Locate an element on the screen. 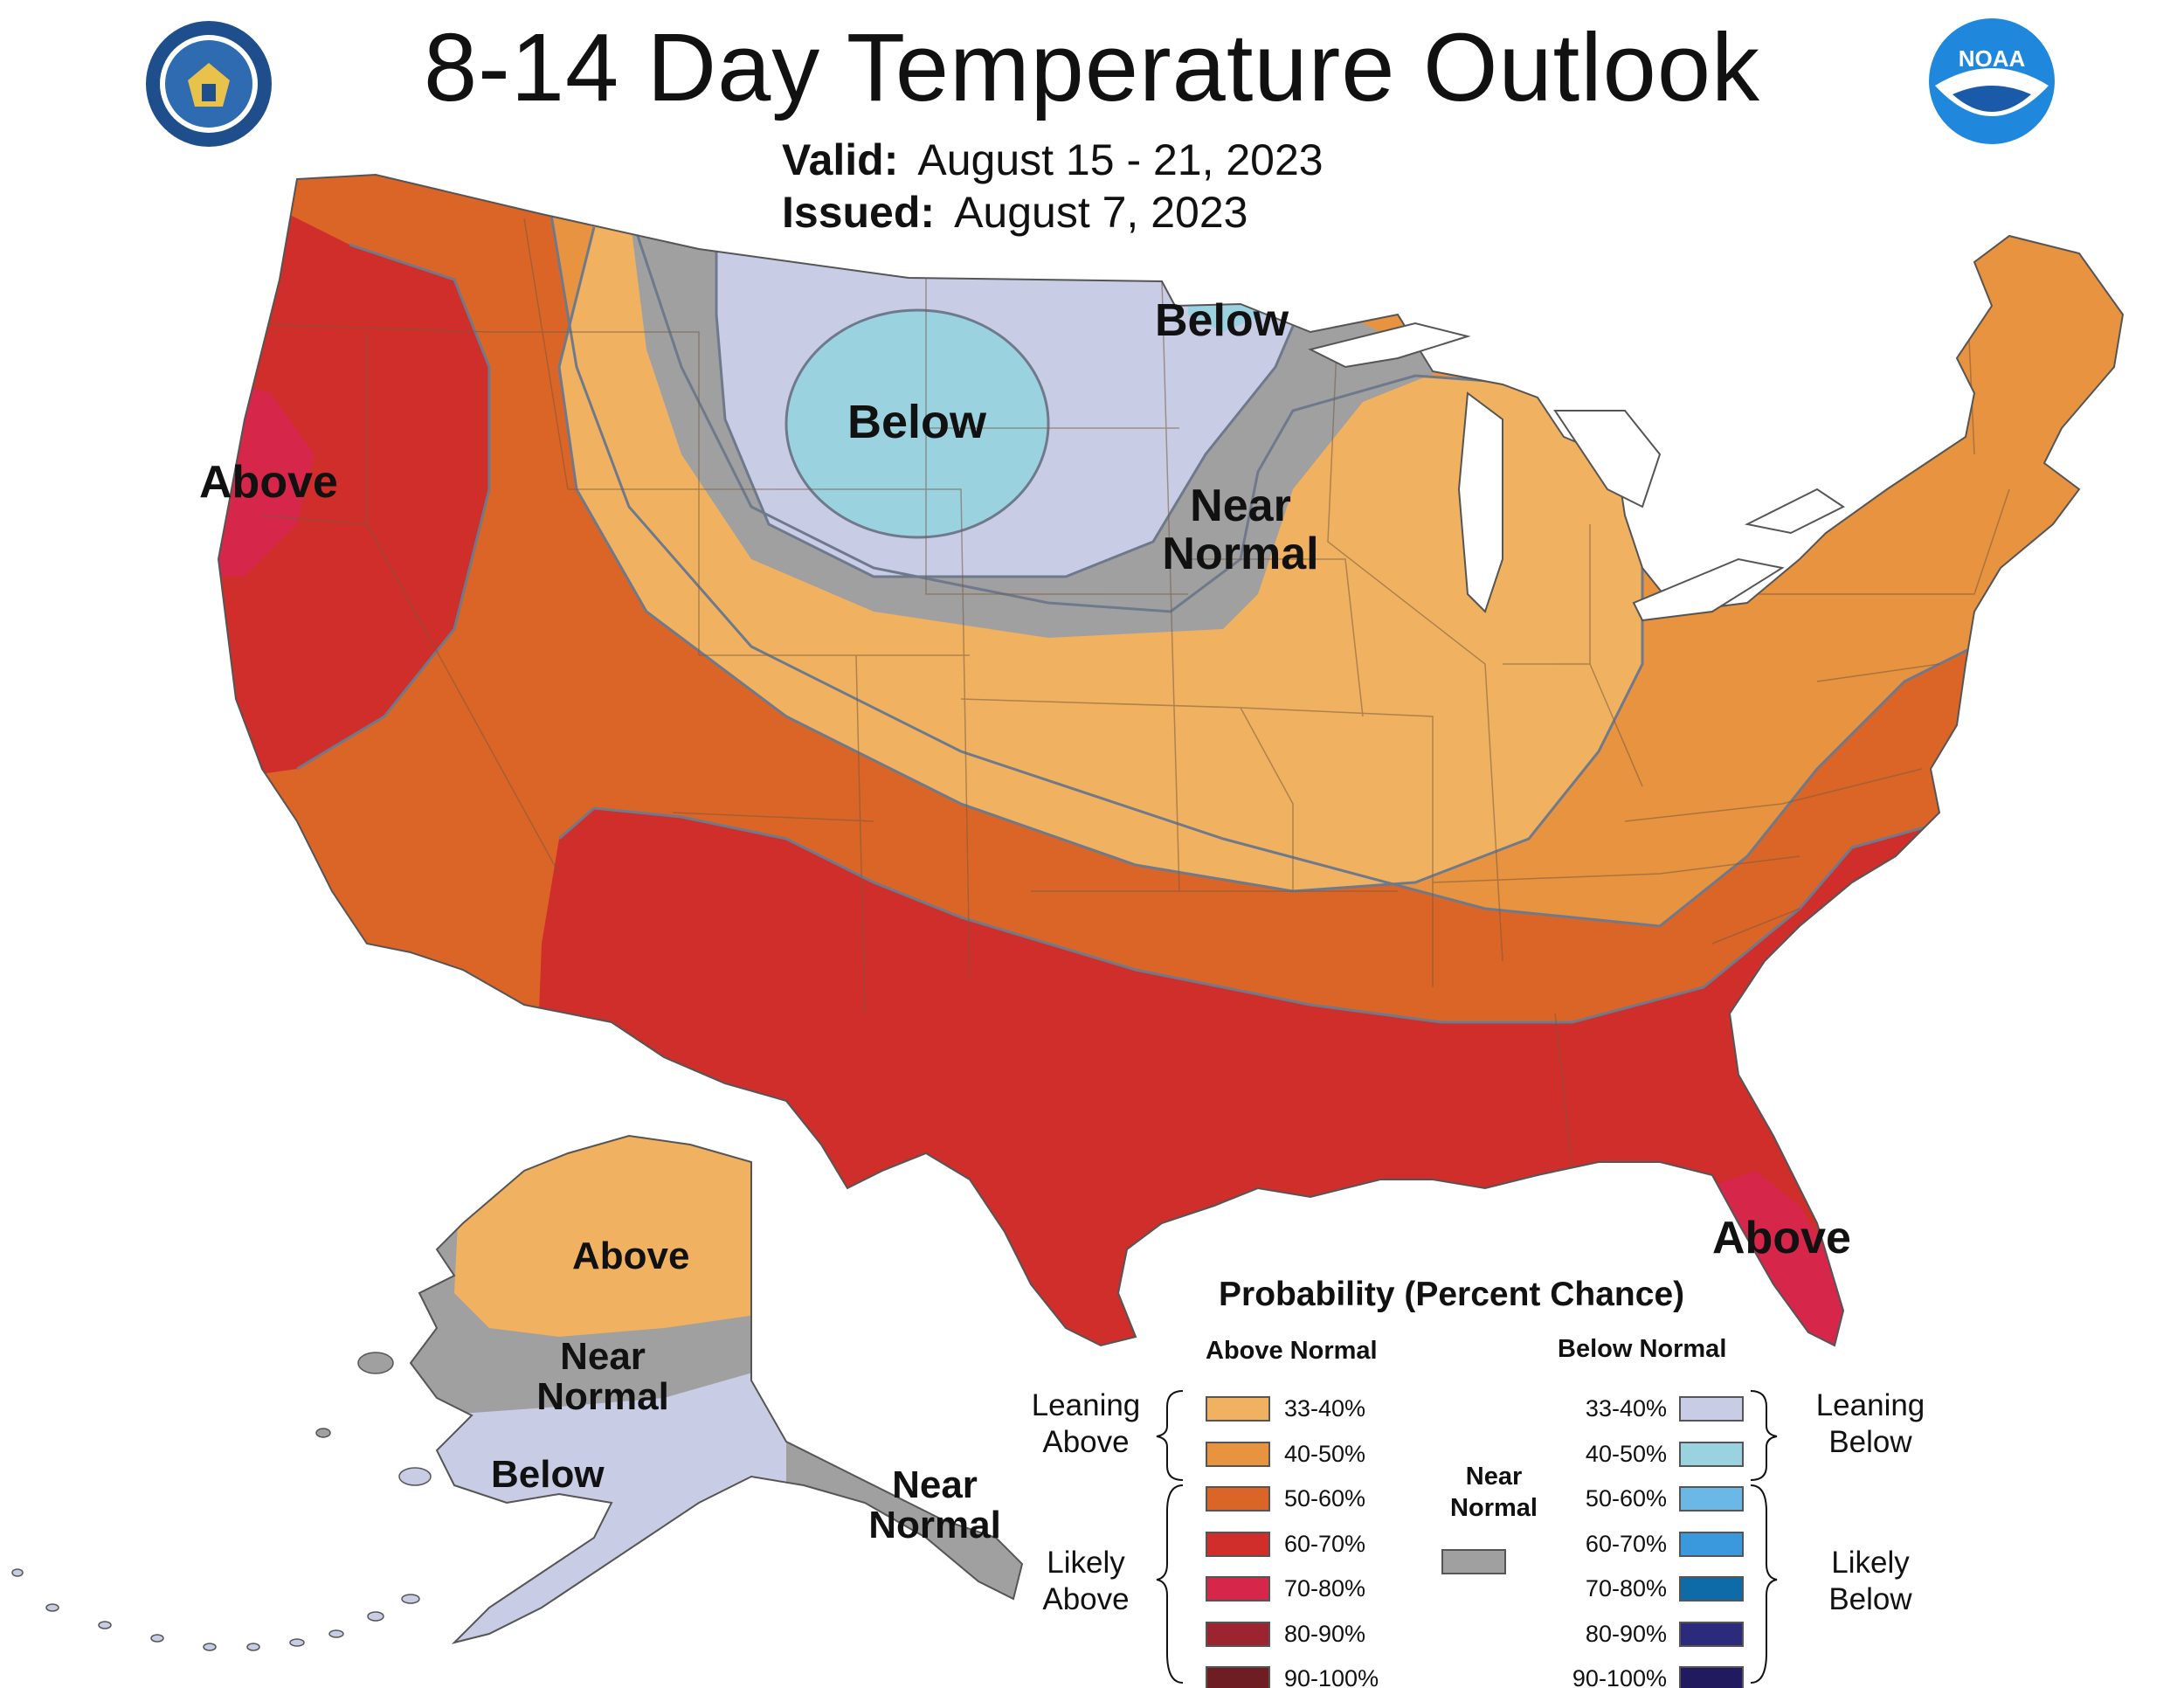 The height and width of the screenshot is (1688, 2184). legend-below-range: 70-80% is located at coordinates (1626, 1588).